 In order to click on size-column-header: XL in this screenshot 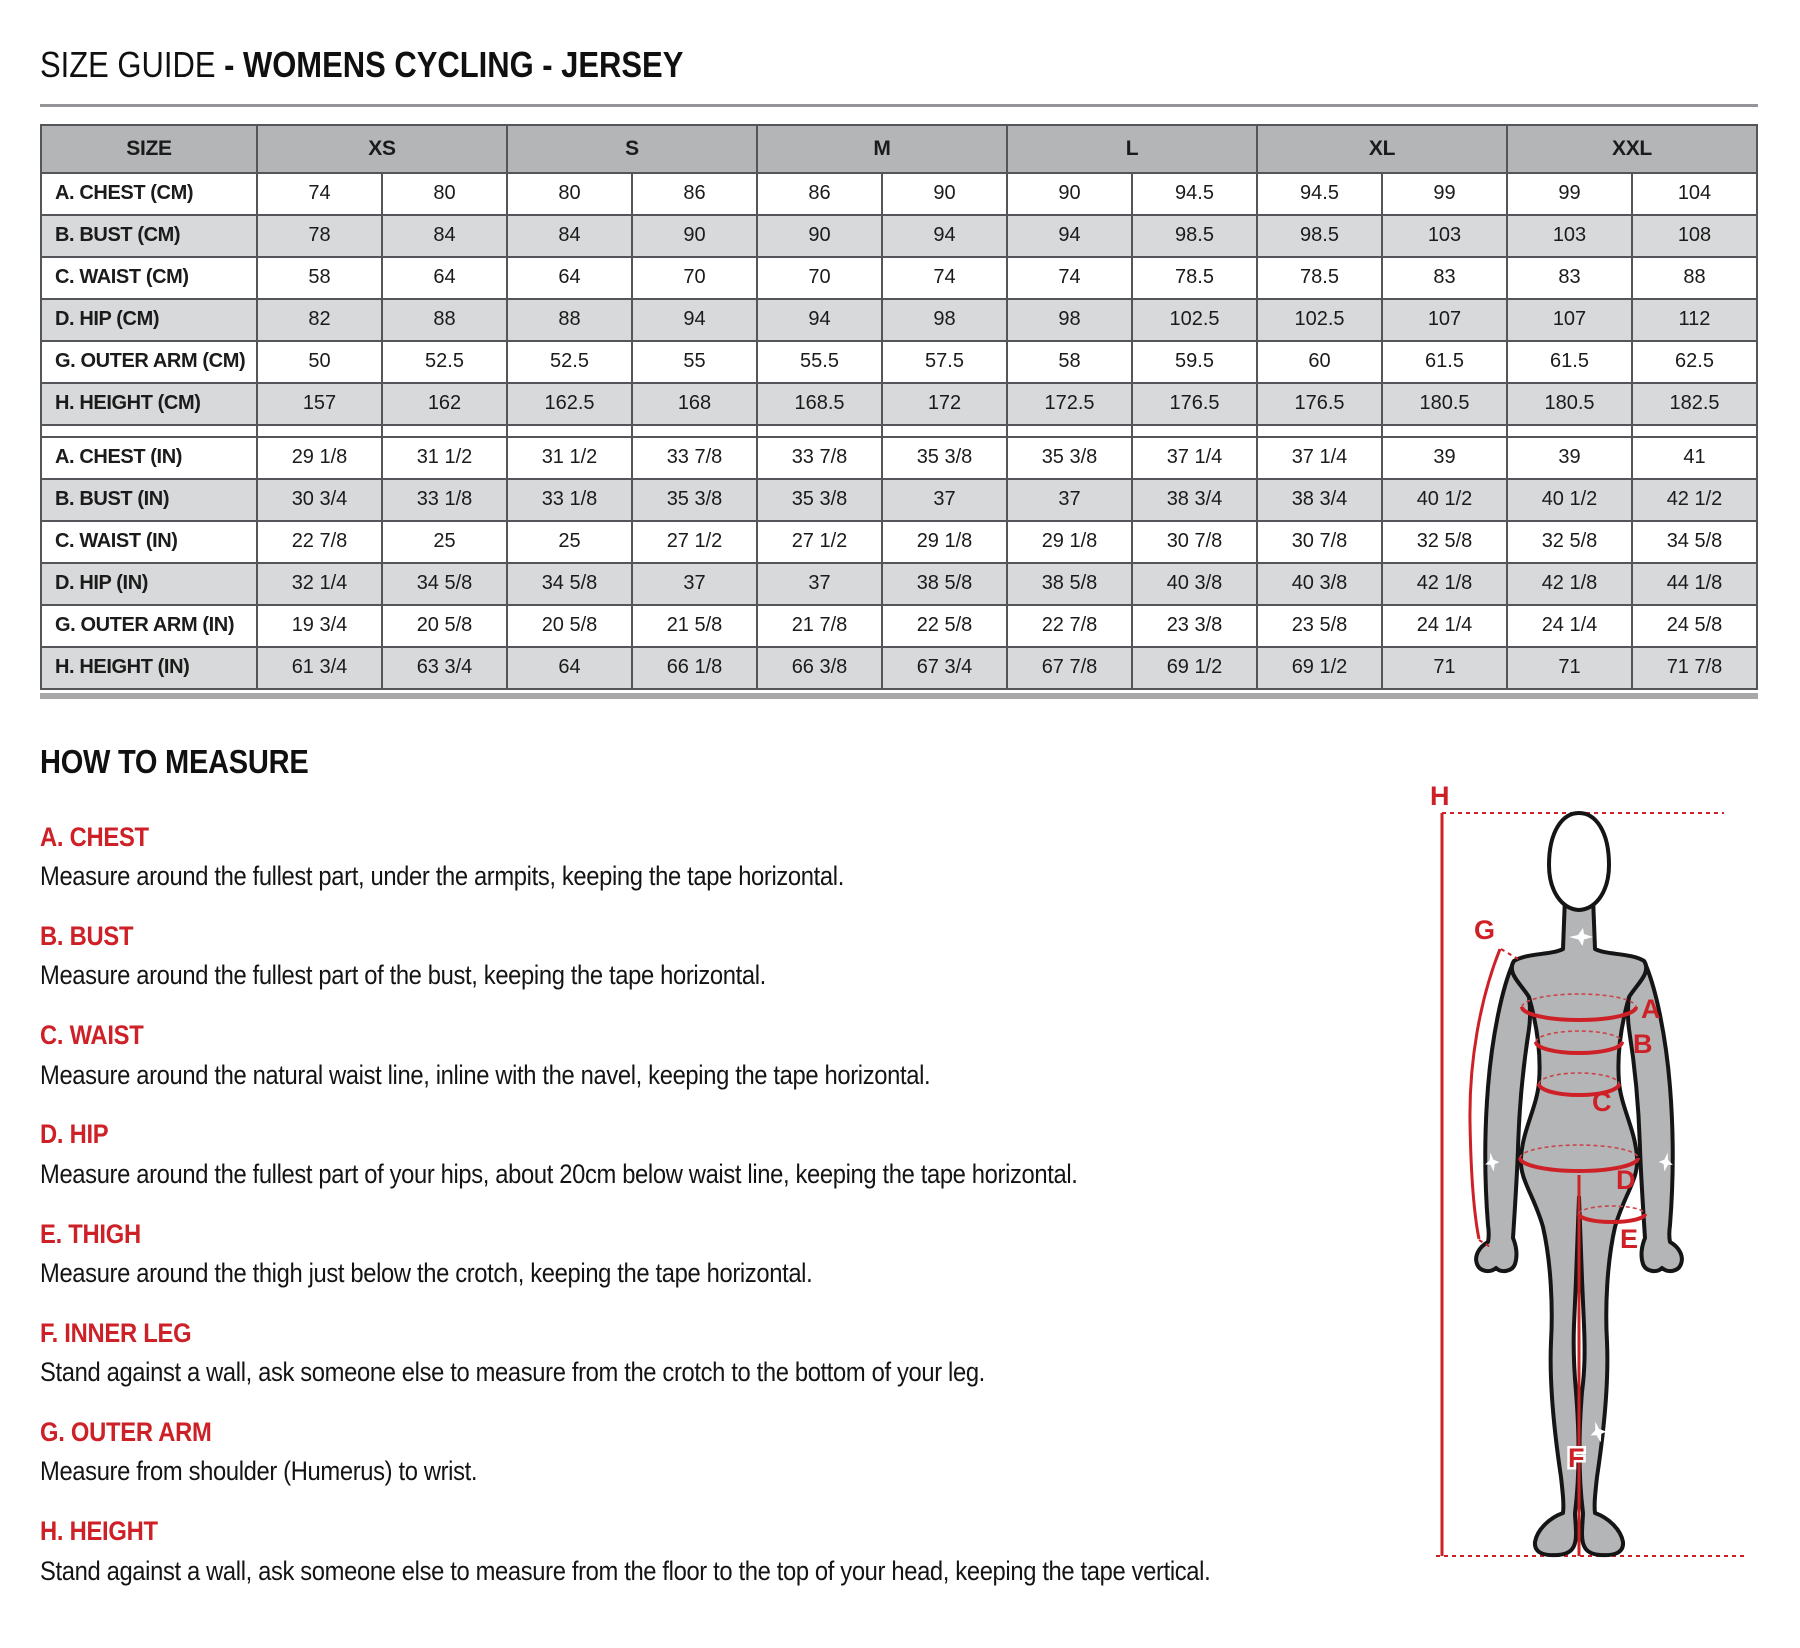, I will do `click(1382, 148)`.